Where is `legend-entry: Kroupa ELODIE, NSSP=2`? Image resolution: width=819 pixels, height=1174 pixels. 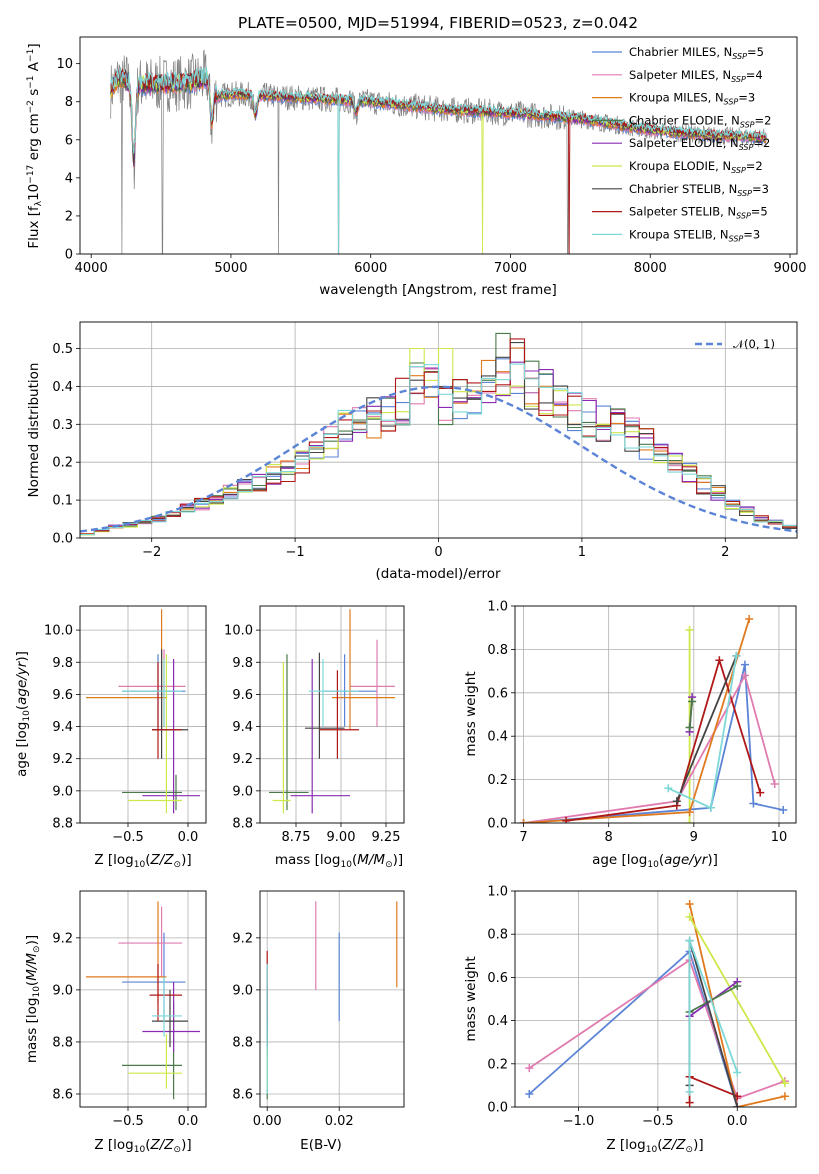
legend-entry: Kroupa ELODIE, NSSP=2 is located at coordinates (696, 167).